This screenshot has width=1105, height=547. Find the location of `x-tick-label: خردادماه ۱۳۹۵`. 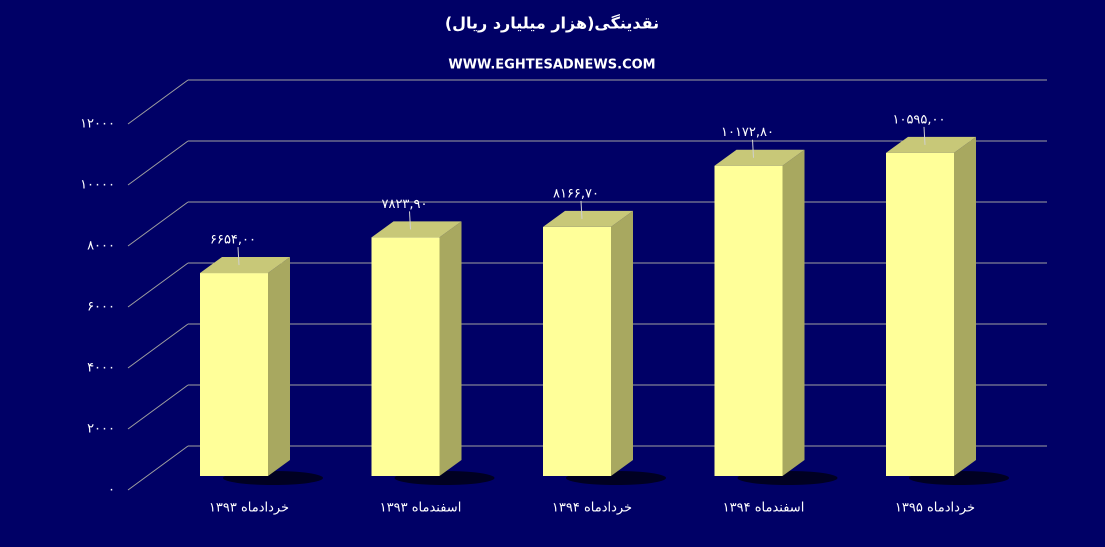

x-tick-label: خردادماه ۱۳۹۵ is located at coordinates (935, 508).